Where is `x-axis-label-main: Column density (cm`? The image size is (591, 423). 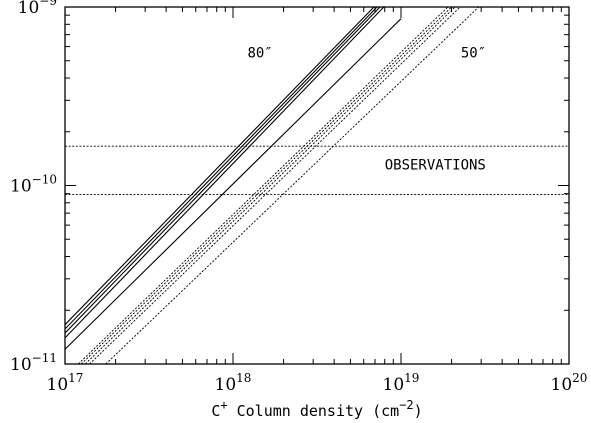
x-axis-label-main: Column density (cm is located at coordinates (314, 411).